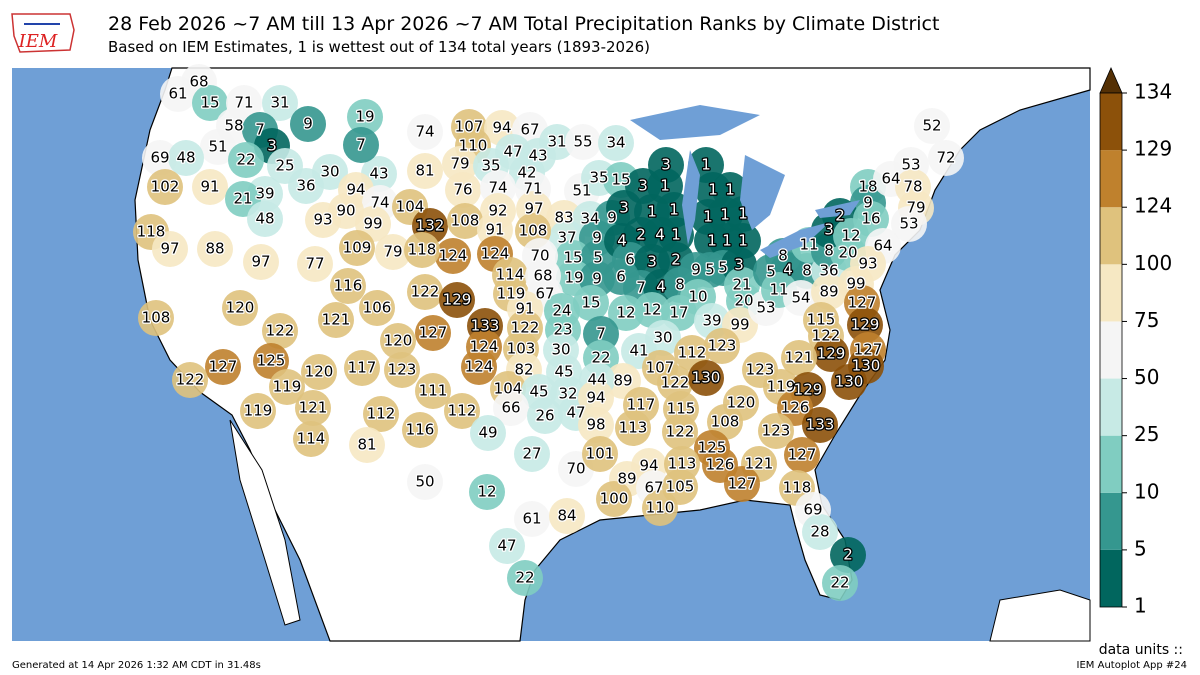 Image resolution: width=1200 pixels, height=675 pixels. What do you see at coordinates (695, 122) in the screenshot?
I see `lake-superior` at bounding box center [695, 122].